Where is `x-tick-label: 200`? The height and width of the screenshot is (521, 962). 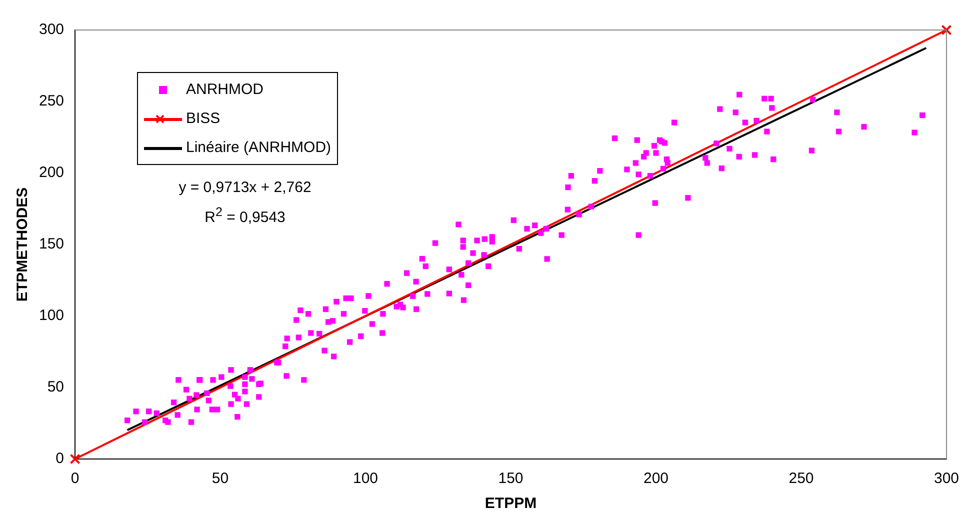
x-tick-label: 200 is located at coordinates (656, 479).